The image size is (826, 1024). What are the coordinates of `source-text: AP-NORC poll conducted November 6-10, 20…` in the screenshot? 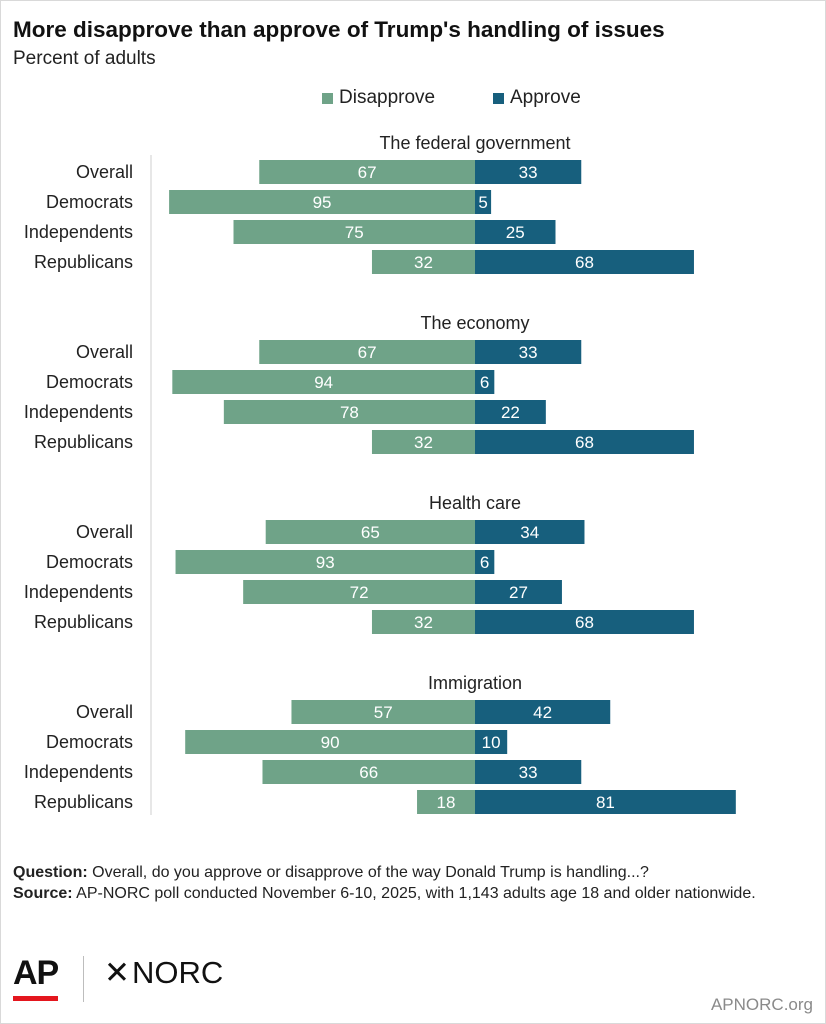 It's located at (414, 893).